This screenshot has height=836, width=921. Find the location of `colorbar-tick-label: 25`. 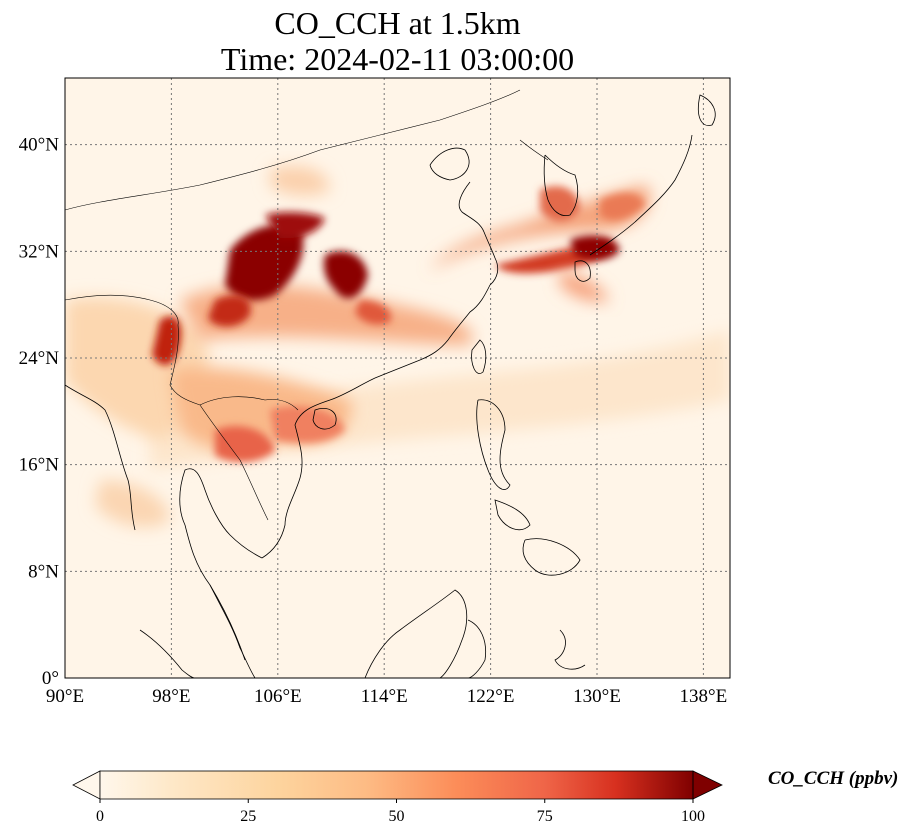

colorbar-tick-label: 25 is located at coordinates (248, 816).